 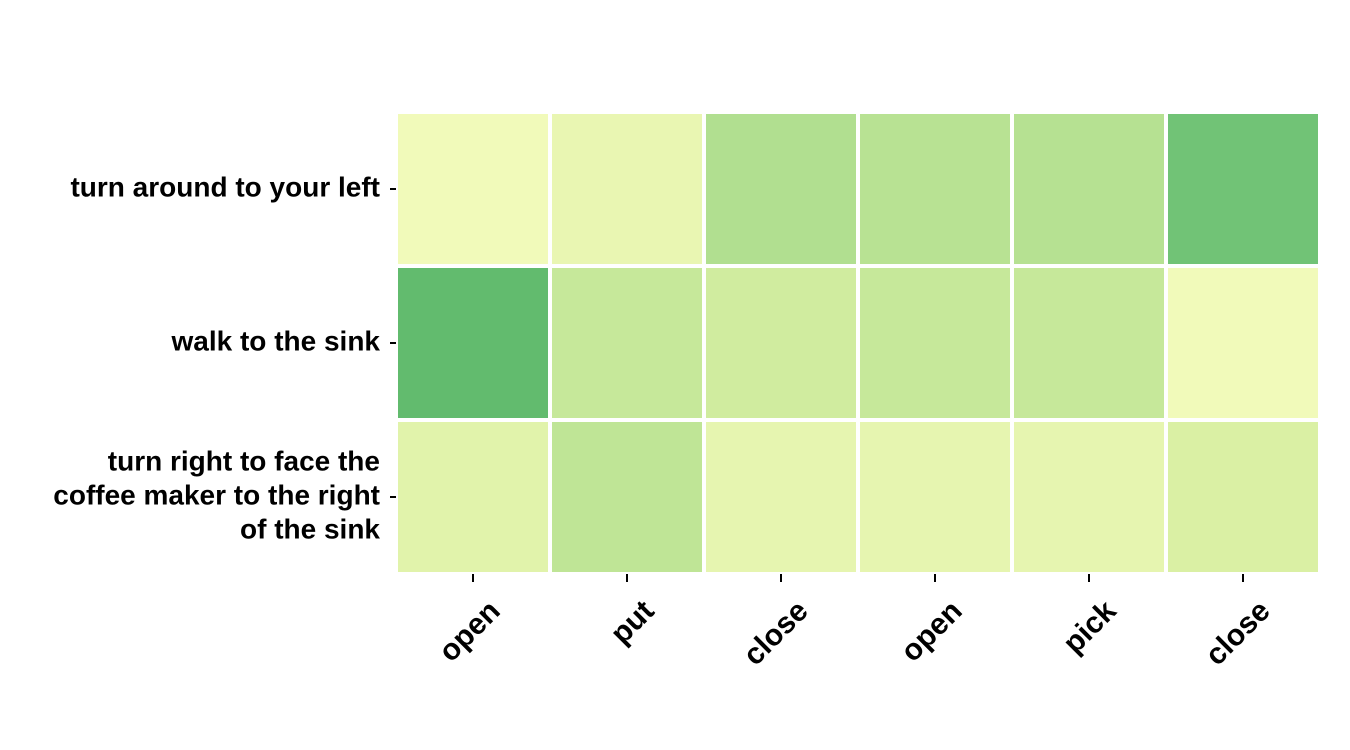 What do you see at coordinates (470, 631) in the screenshot?
I see `column-label-1: open` at bounding box center [470, 631].